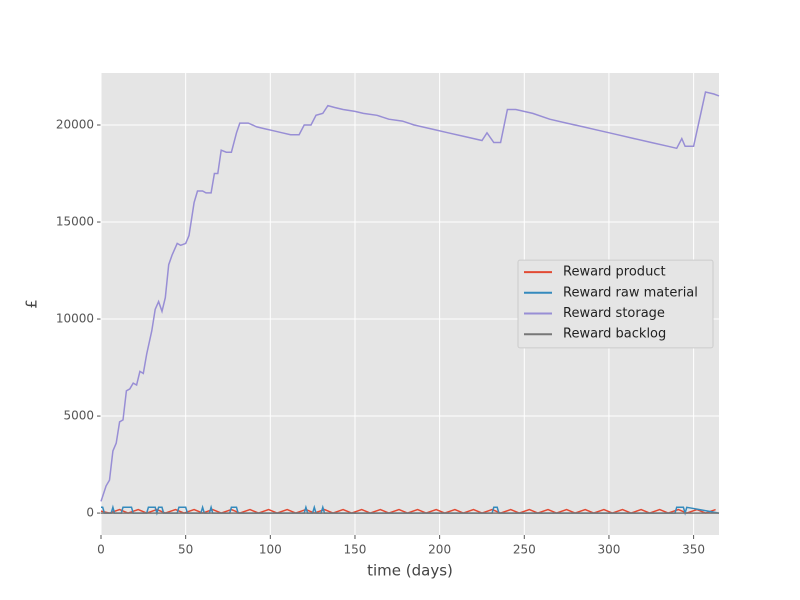  Describe the element at coordinates (614, 272) in the screenshot. I see `legend-label: Reward product` at that location.